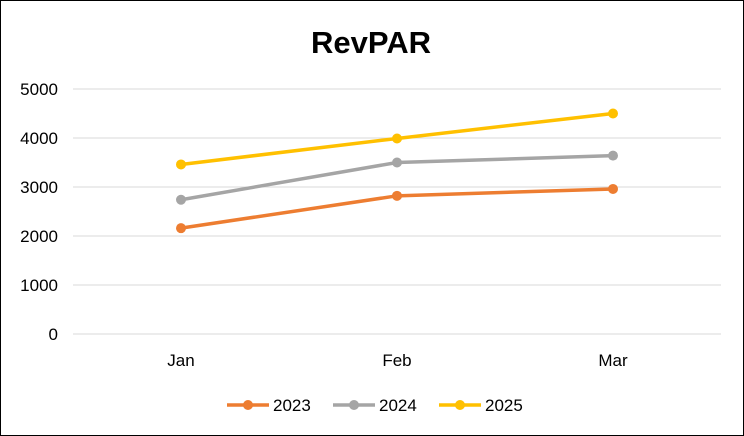 This screenshot has width=744, height=436. Describe the element at coordinates (180, 360) in the screenshot. I see `x-tick-label: Jan` at that location.